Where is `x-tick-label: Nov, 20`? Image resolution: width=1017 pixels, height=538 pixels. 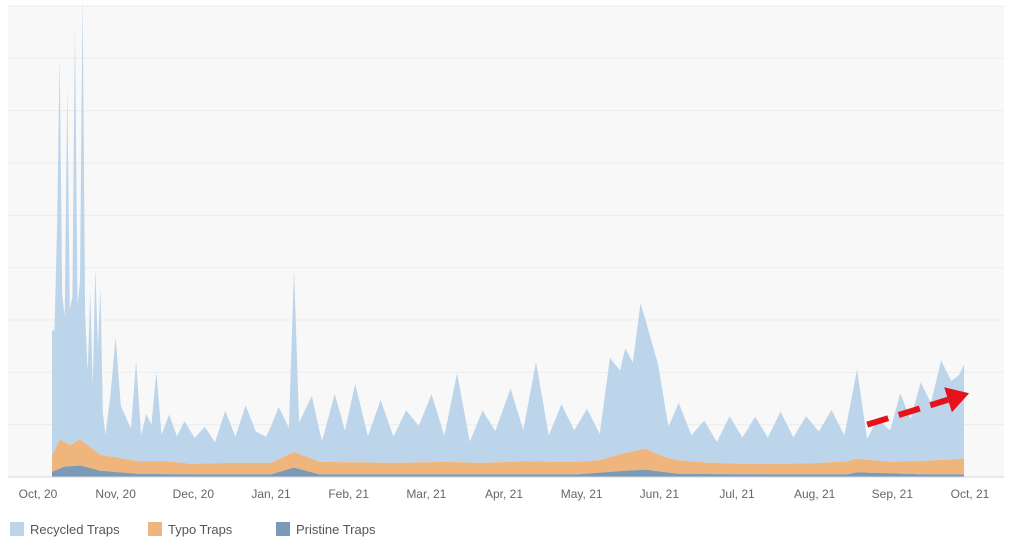
x-tick-label: Nov, 20 is located at coordinates (115, 494).